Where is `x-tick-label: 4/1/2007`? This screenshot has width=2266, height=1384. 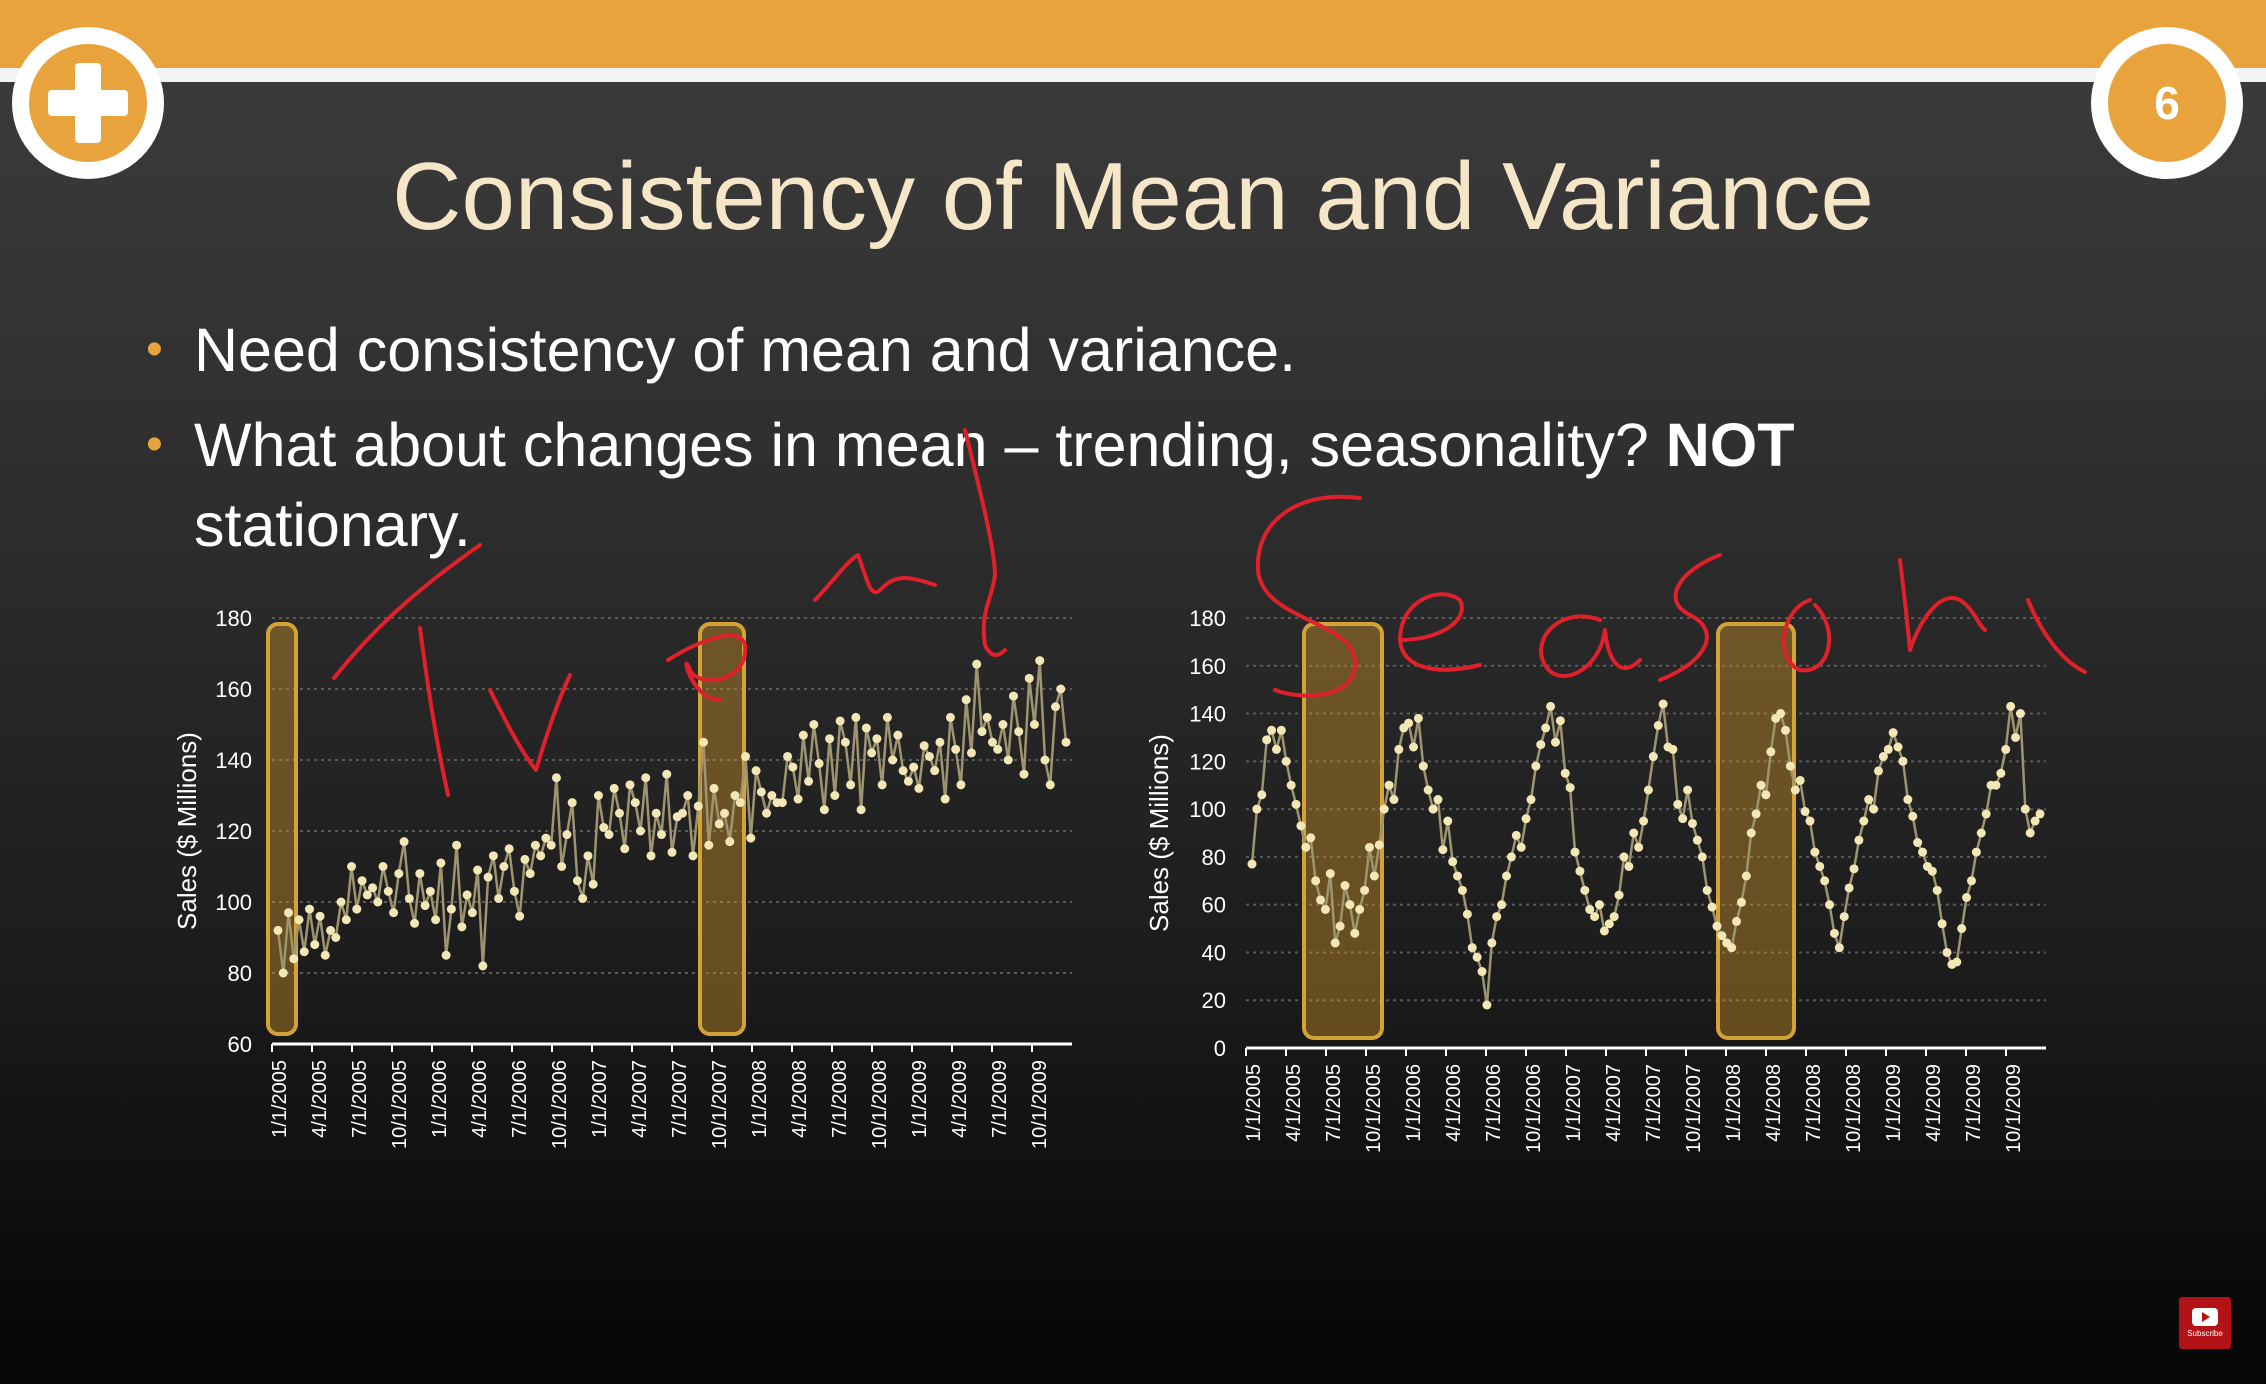 x-tick-label: 4/1/2007 is located at coordinates (640, 1099).